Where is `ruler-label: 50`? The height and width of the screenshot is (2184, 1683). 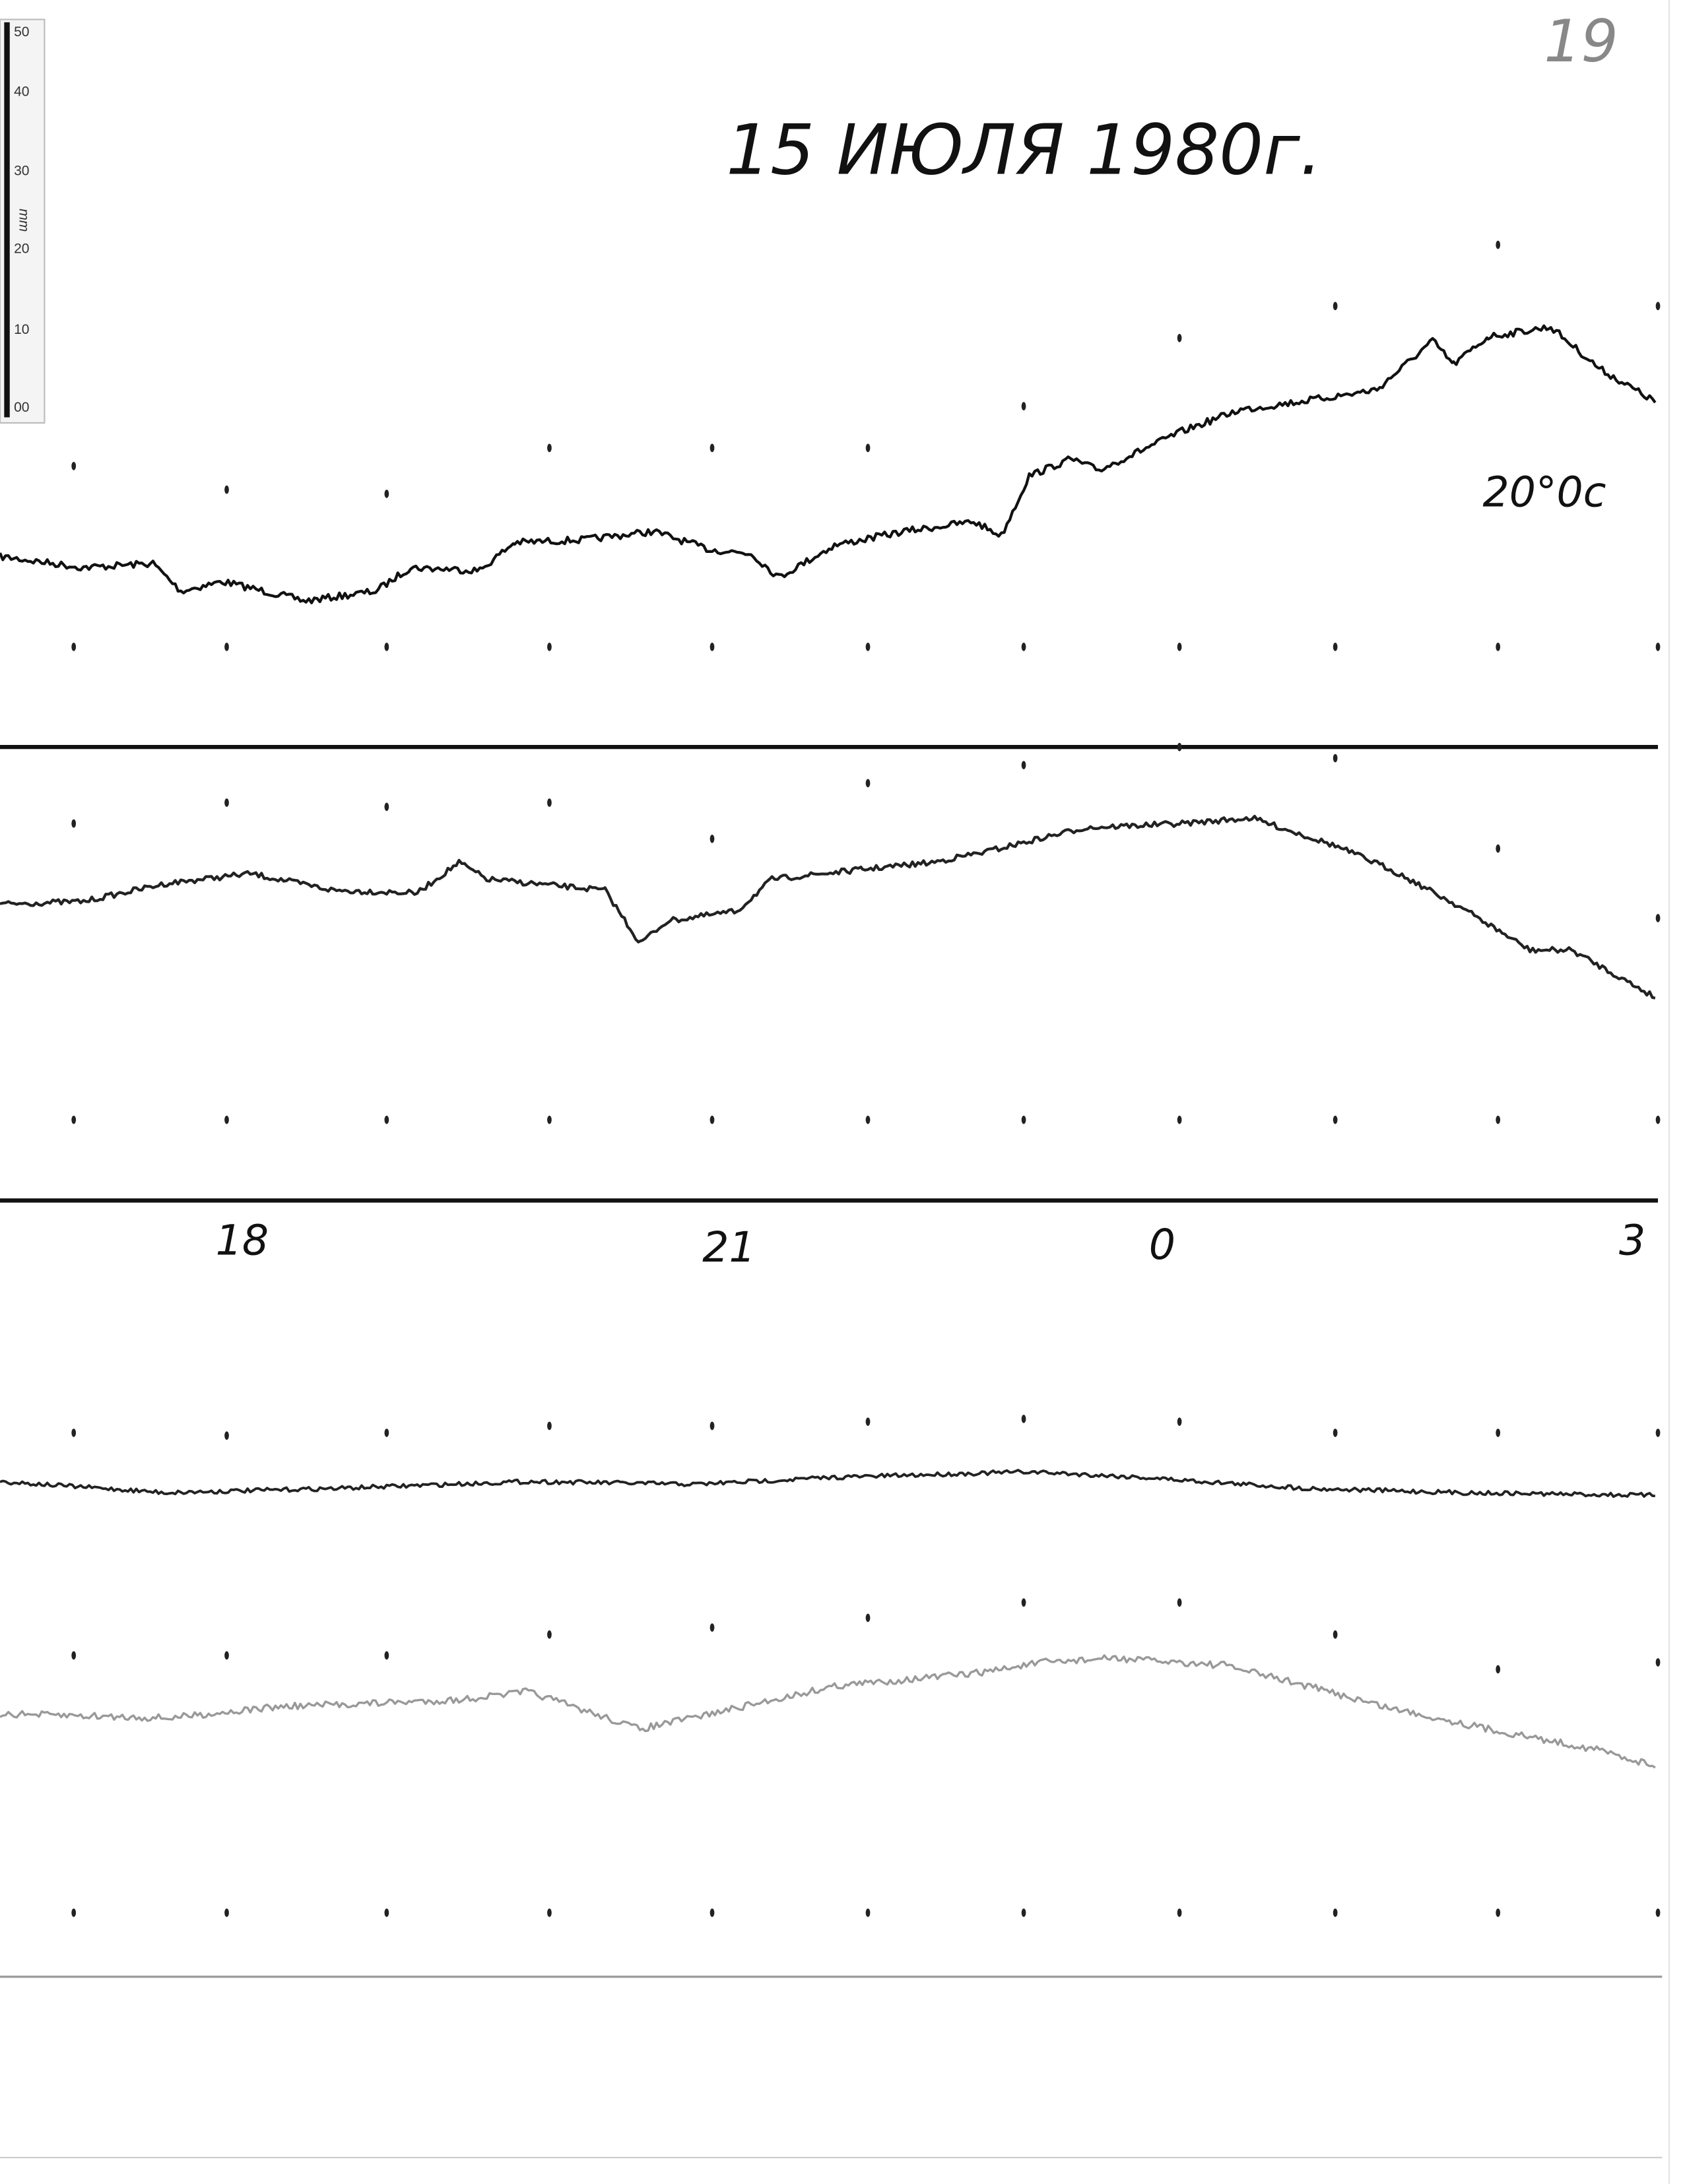 ruler-label: 50 is located at coordinates (22, 32).